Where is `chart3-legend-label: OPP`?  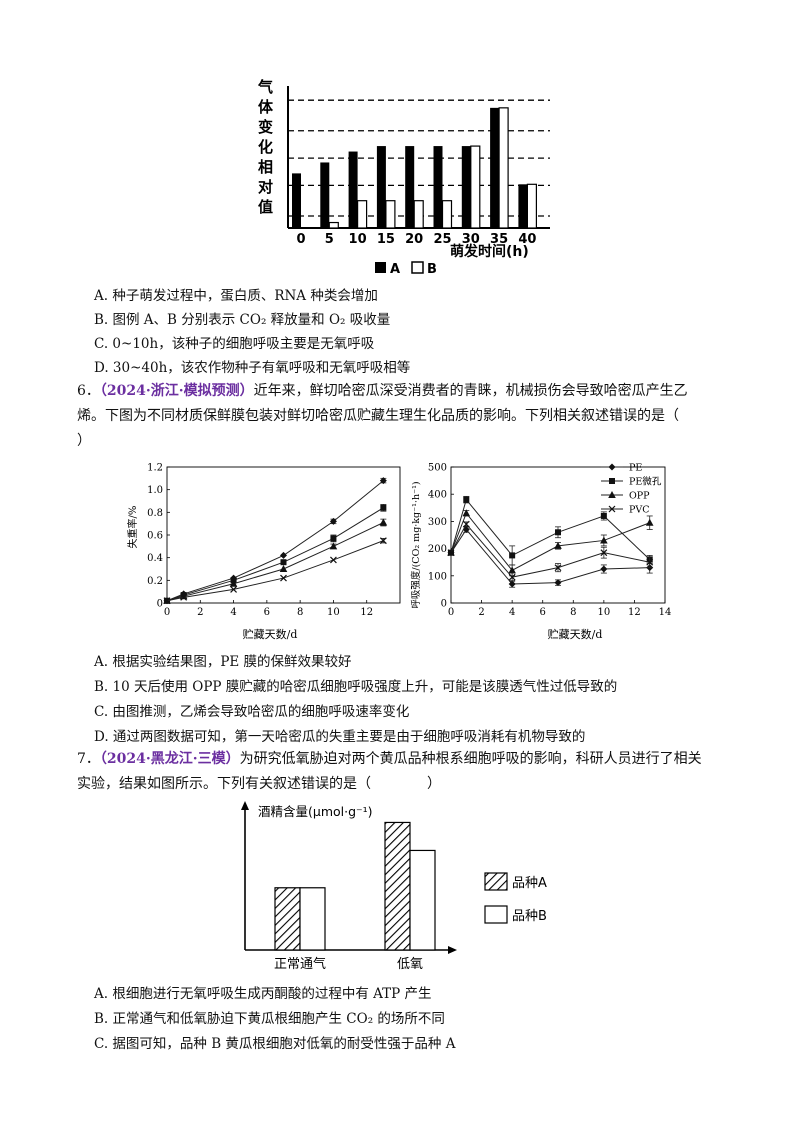 chart3-legend-label: OPP is located at coordinates (639, 496).